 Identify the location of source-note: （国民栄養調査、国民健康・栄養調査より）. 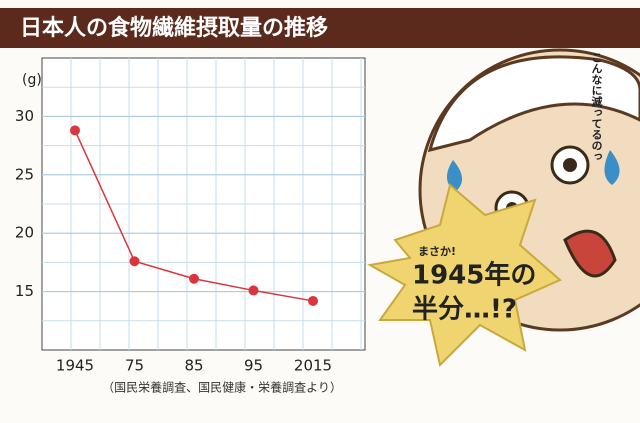
(222, 387).